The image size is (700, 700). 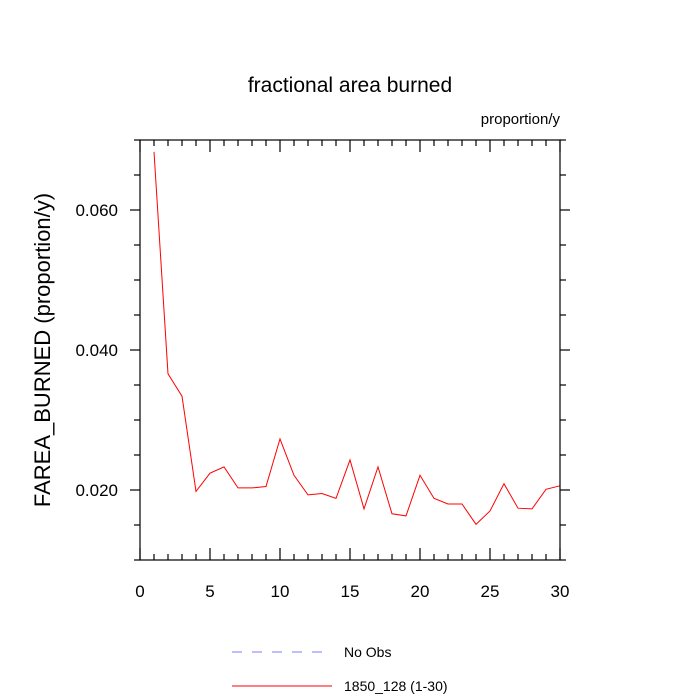 I want to click on x-tick-label: 0, so click(x=139, y=591).